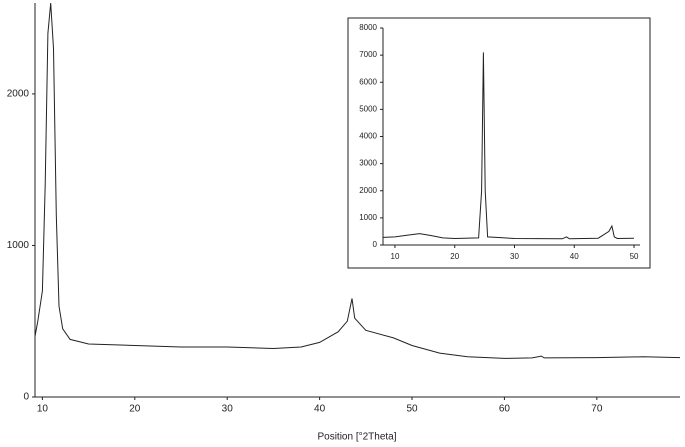  Describe the element at coordinates (375, 244) in the screenshot. I see `inset-y-tick-label: 0` at that location.